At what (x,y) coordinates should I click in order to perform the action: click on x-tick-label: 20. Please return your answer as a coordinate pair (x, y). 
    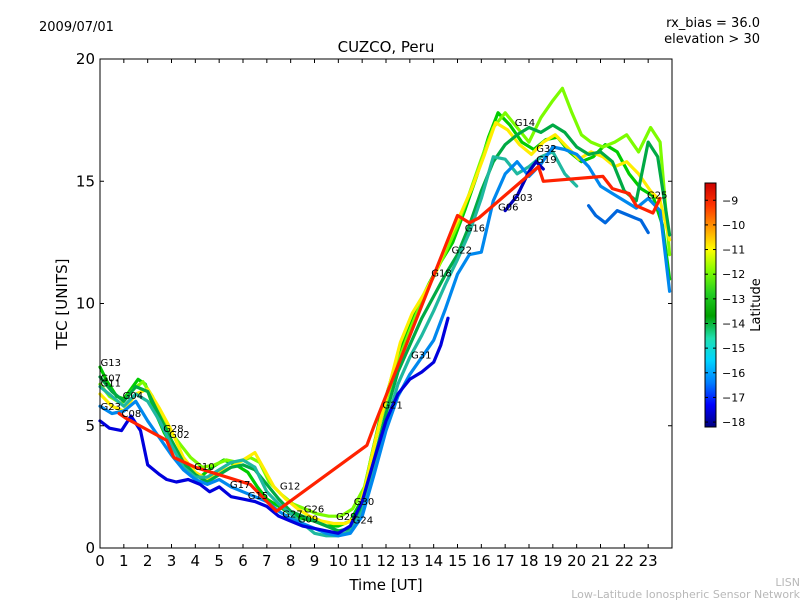
    Looking at the image, I should click on (576, 561).